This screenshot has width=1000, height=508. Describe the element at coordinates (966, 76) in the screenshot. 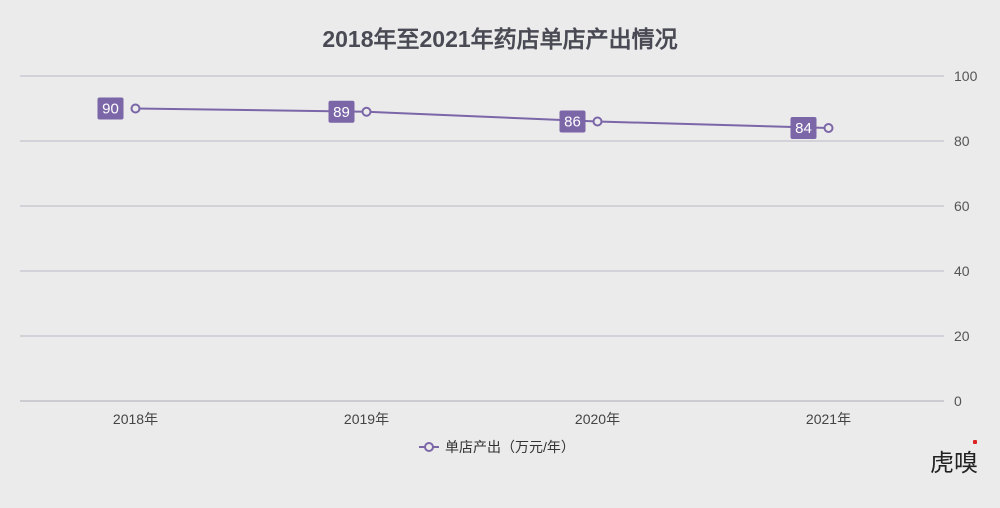

I see `y-tick-label: 100` at that location.